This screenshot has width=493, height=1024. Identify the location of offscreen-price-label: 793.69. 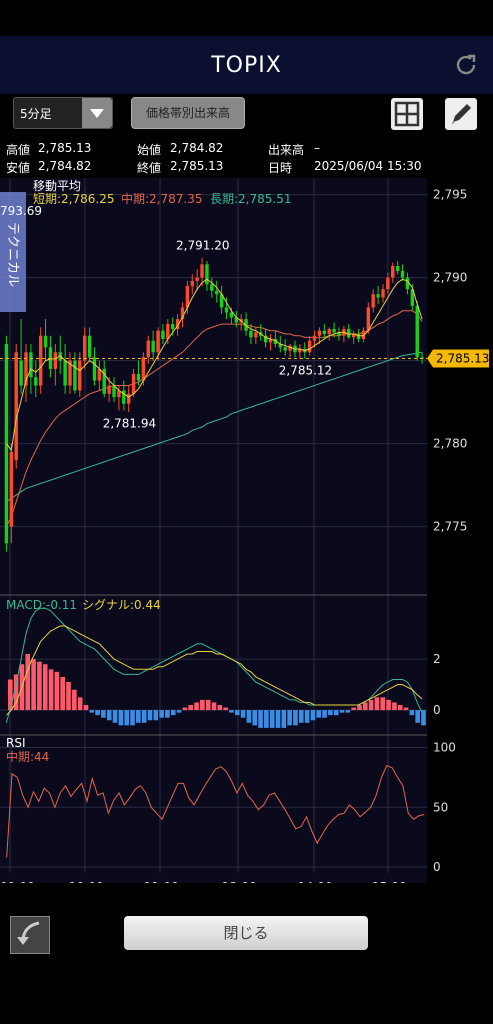
(21, 211).